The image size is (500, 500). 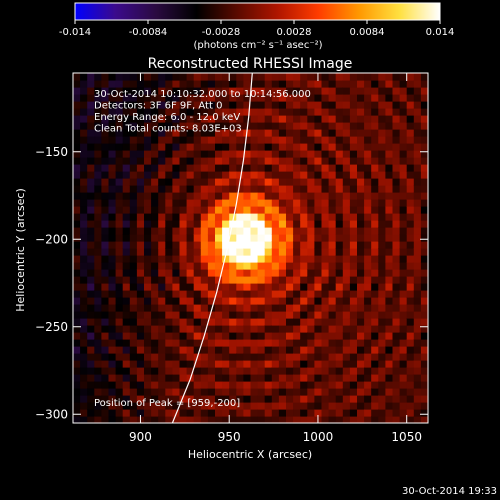 I want to click on y-axis-title: Heliocentric Y (arcsec), so click(x=20, y=250).